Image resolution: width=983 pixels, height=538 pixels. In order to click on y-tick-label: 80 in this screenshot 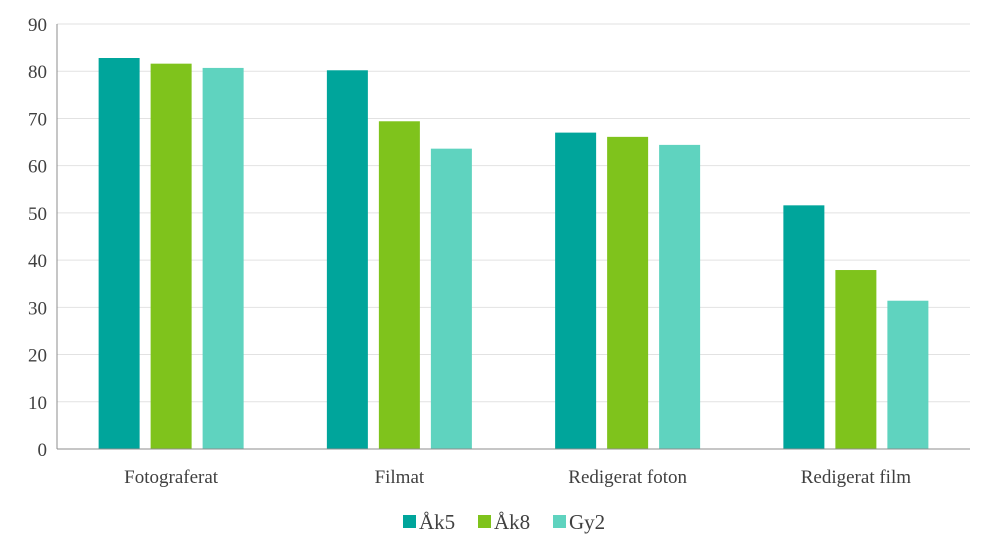, I will do `click(37, 72)`.